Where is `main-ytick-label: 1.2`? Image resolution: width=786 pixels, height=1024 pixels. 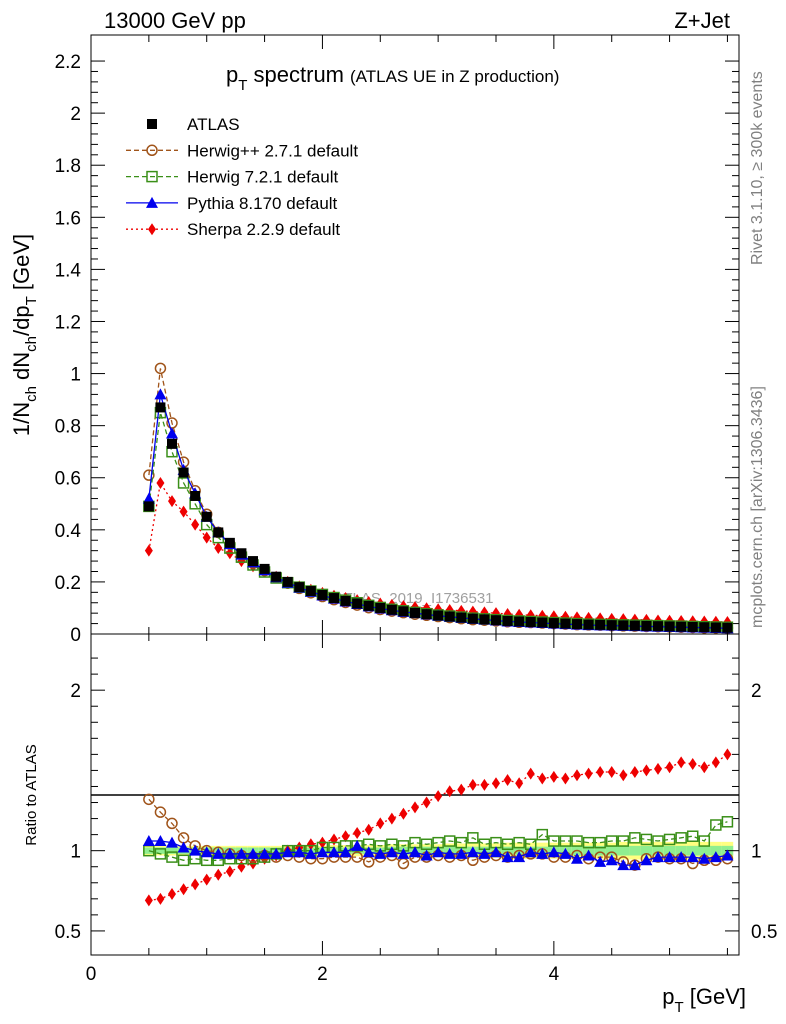
main-ytick-label: 1.2 is located at coordinates (68, 322).